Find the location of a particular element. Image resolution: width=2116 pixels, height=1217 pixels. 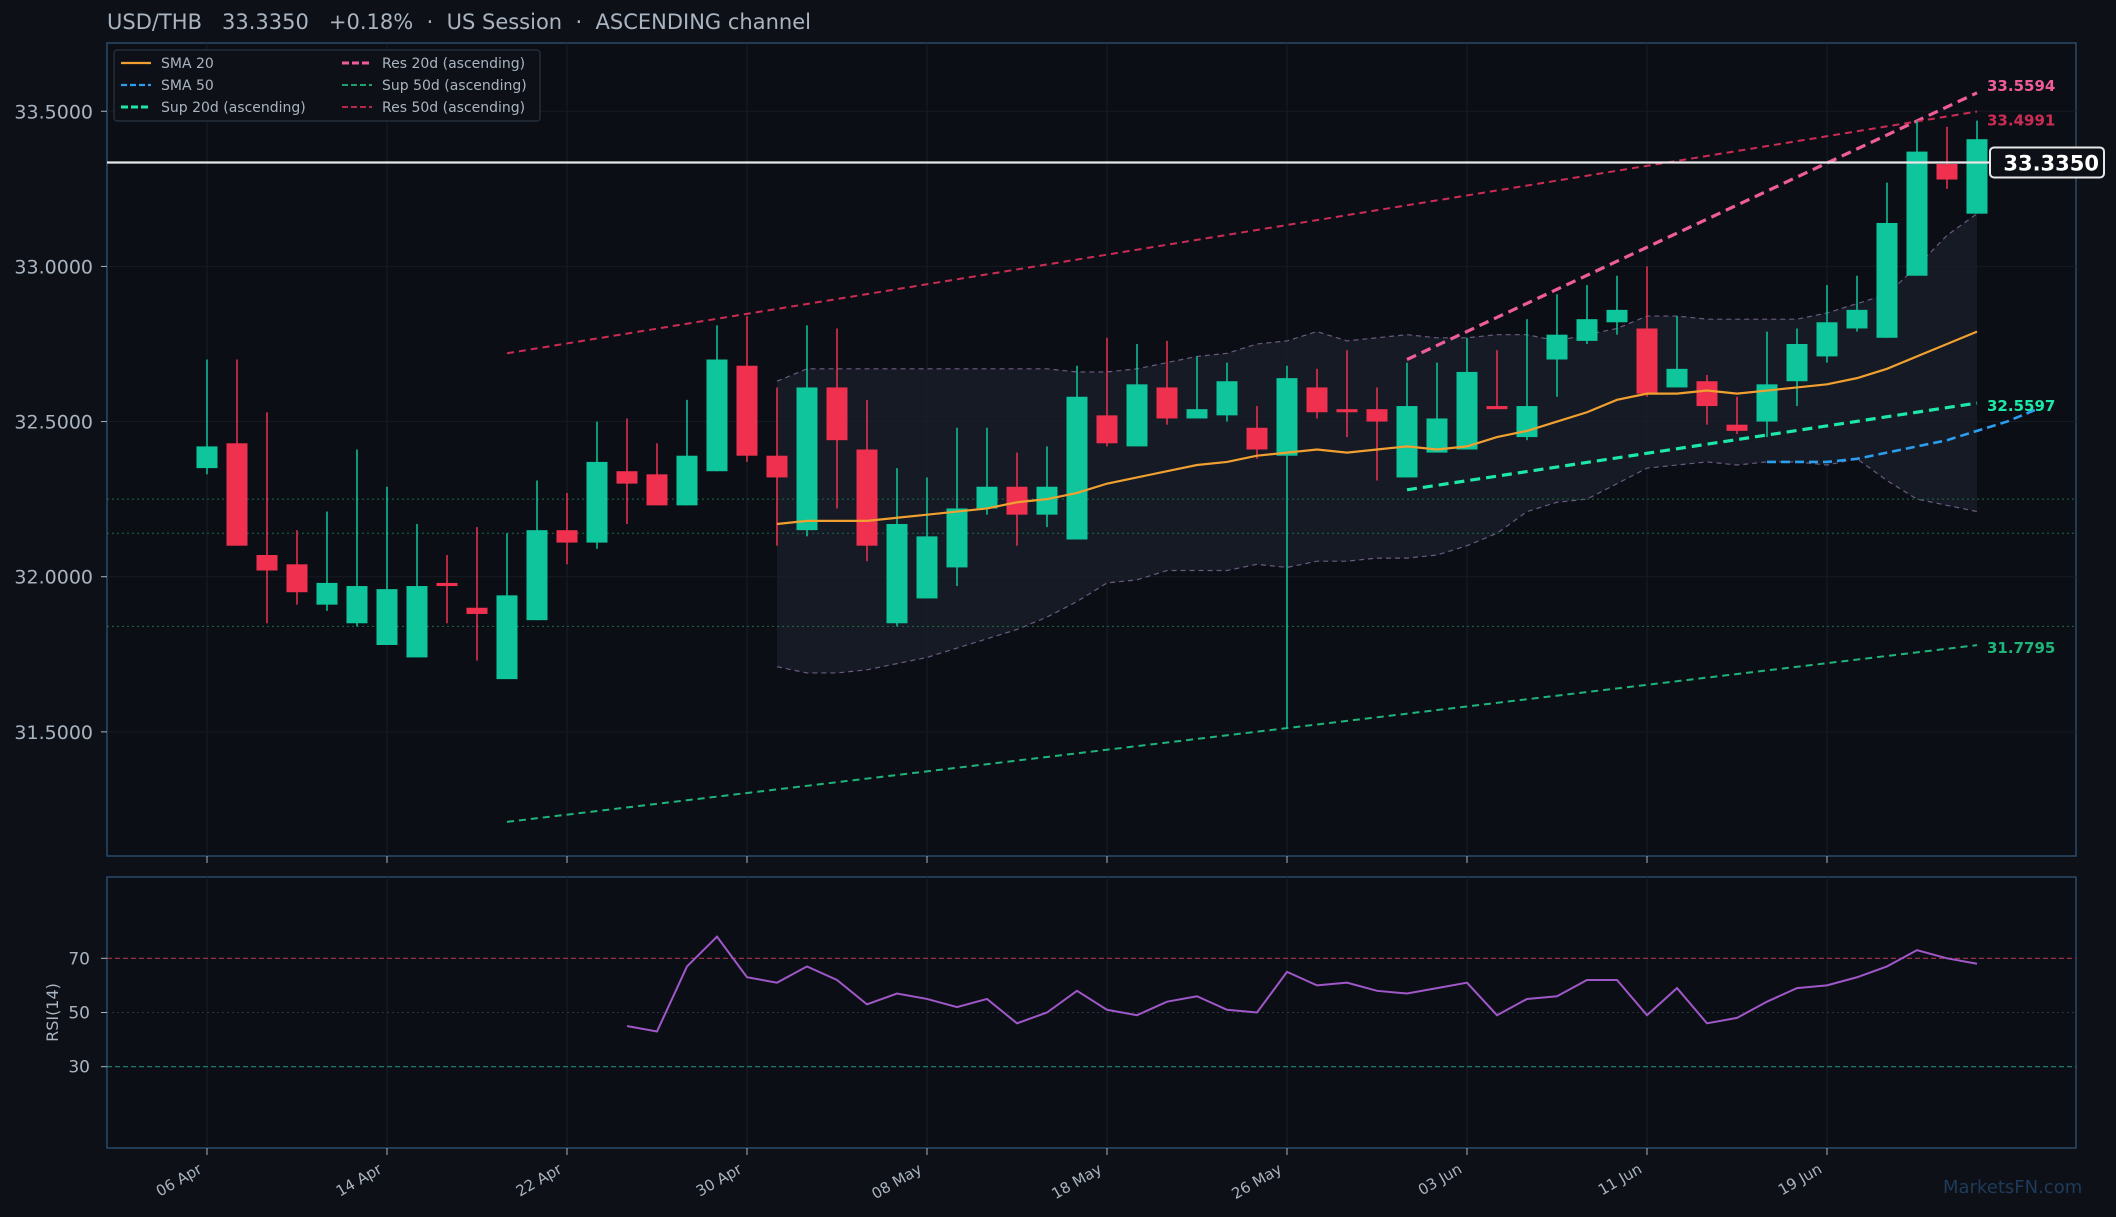

y-tick-label: 31.5000 is located at coordinates (53, 733).